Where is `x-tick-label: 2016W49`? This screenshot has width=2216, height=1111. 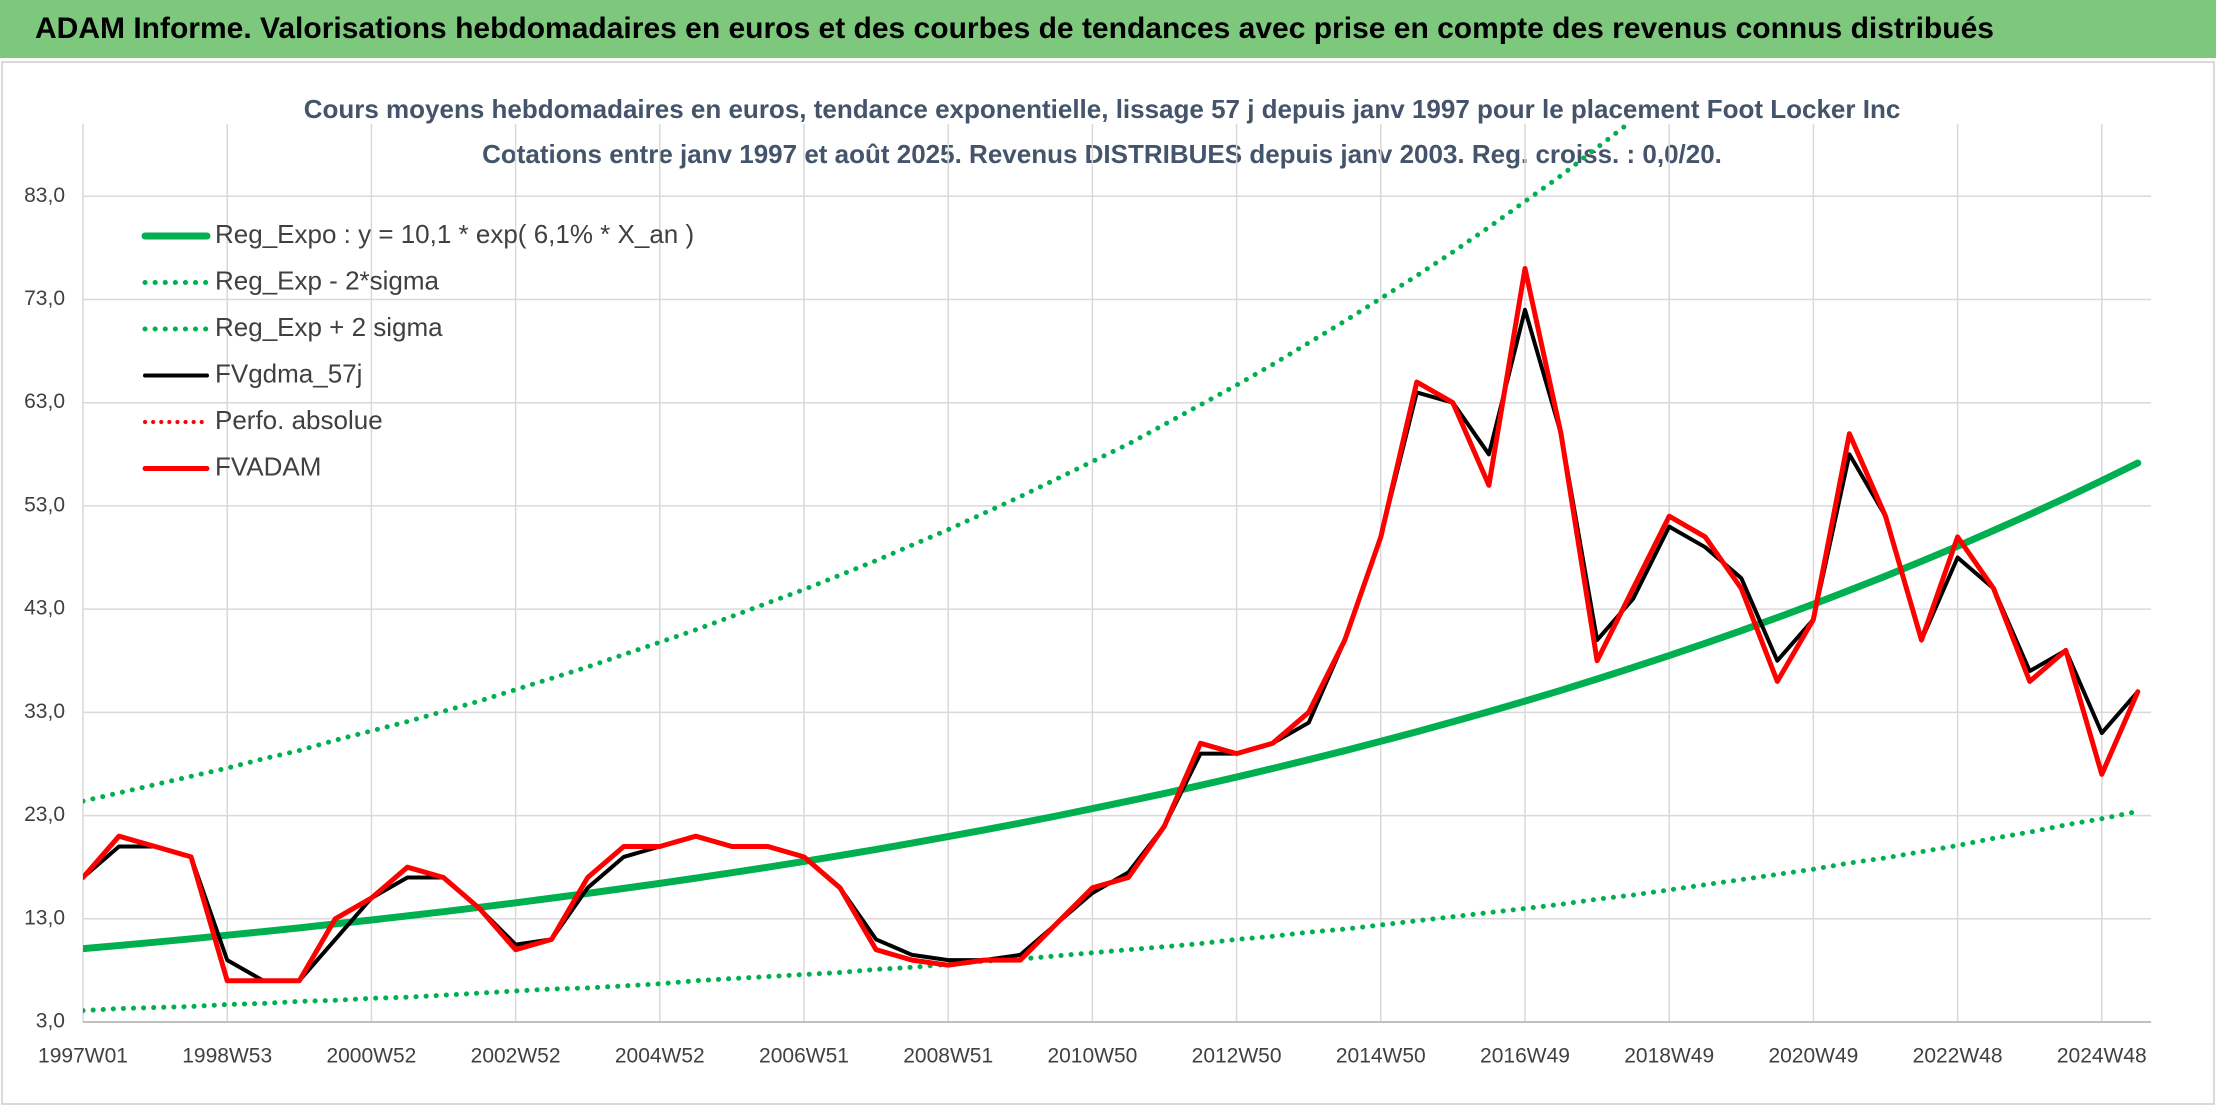 x-tick-label: 2016W49 is located at coordinates (1525, 1056).